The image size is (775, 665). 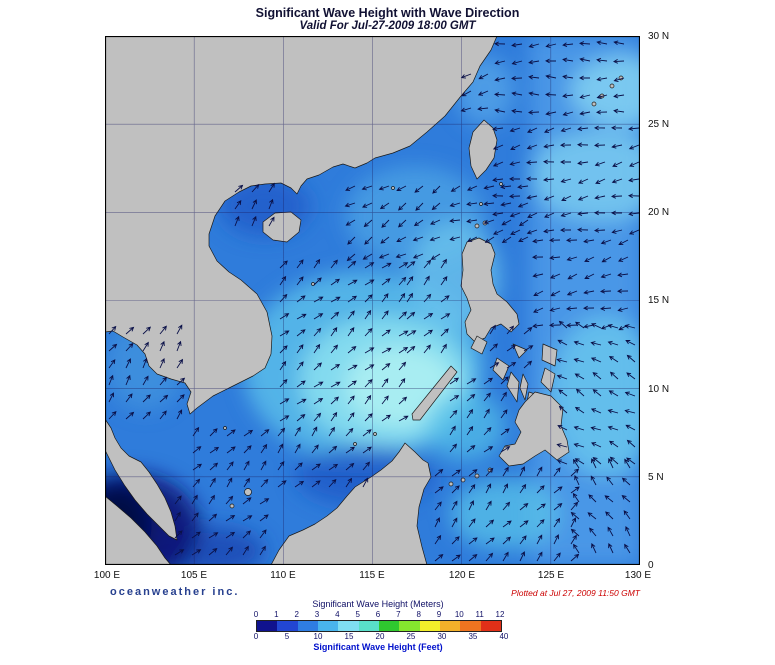 I want to click on lat-label-30n: 30 N, so click(x=659, y=36).